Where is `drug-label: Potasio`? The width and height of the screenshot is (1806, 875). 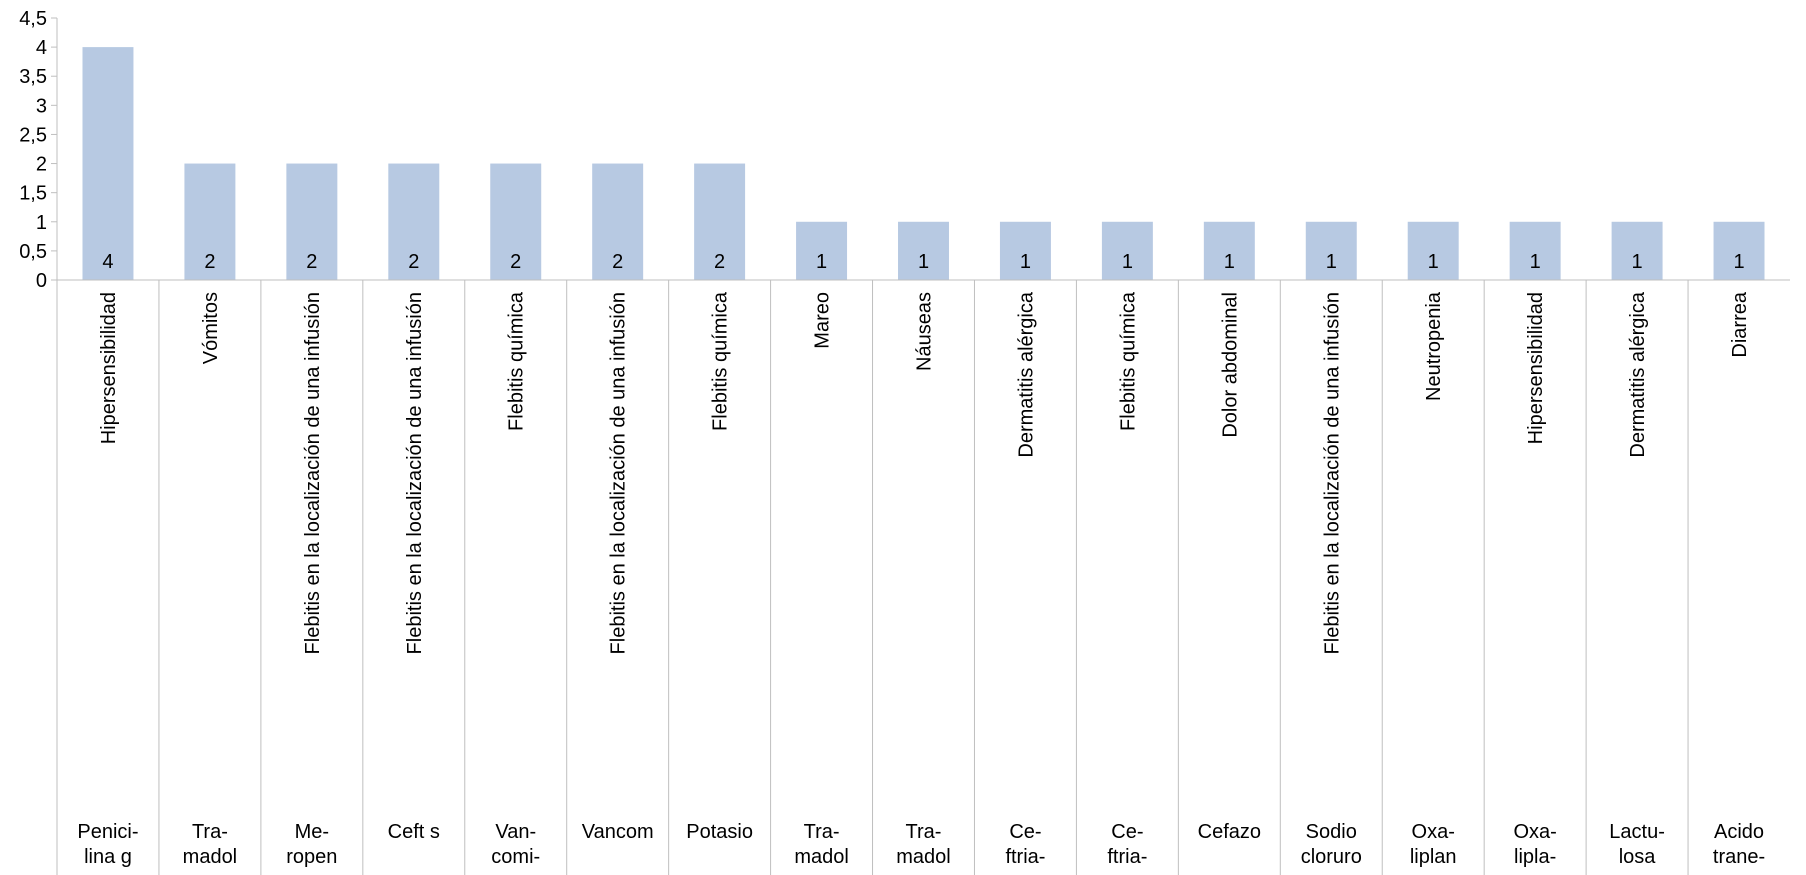
drug-label: Potasio is located at coordinates (719, 832).